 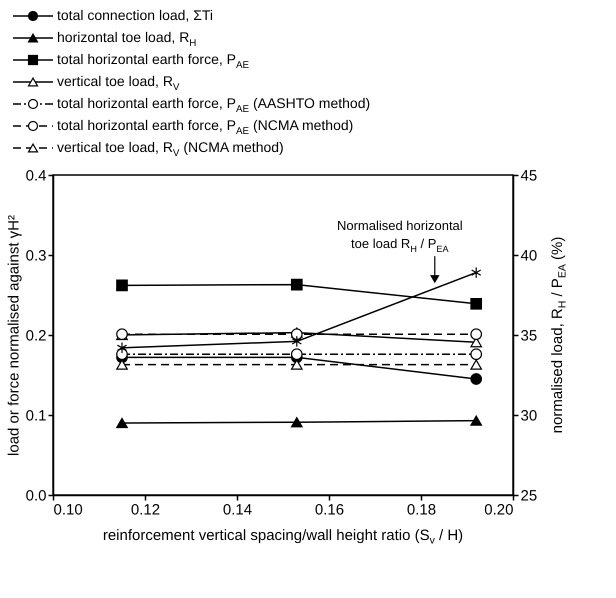 What do you see at coordinates (421, 510) in the screenshot?
I see `x-tick-label: 0.18` at bounding box center [421, 510].